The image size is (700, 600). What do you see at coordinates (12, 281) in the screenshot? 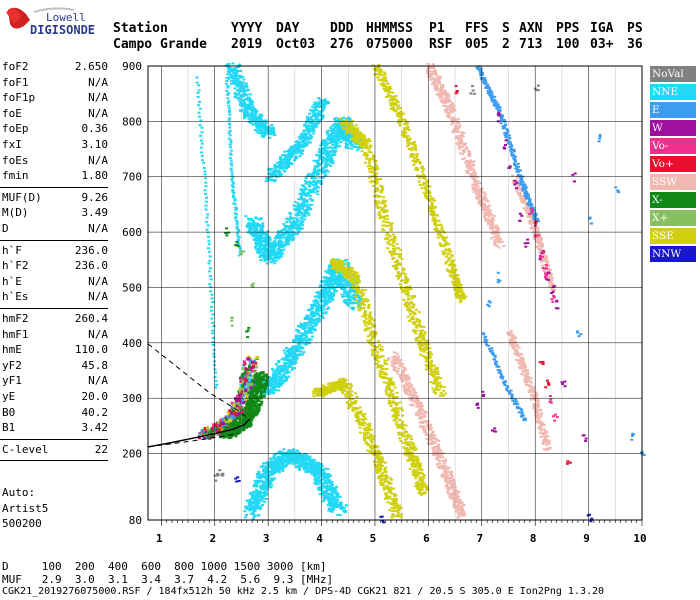
I see `param-name: h`E` at bounding box center [12, 281].